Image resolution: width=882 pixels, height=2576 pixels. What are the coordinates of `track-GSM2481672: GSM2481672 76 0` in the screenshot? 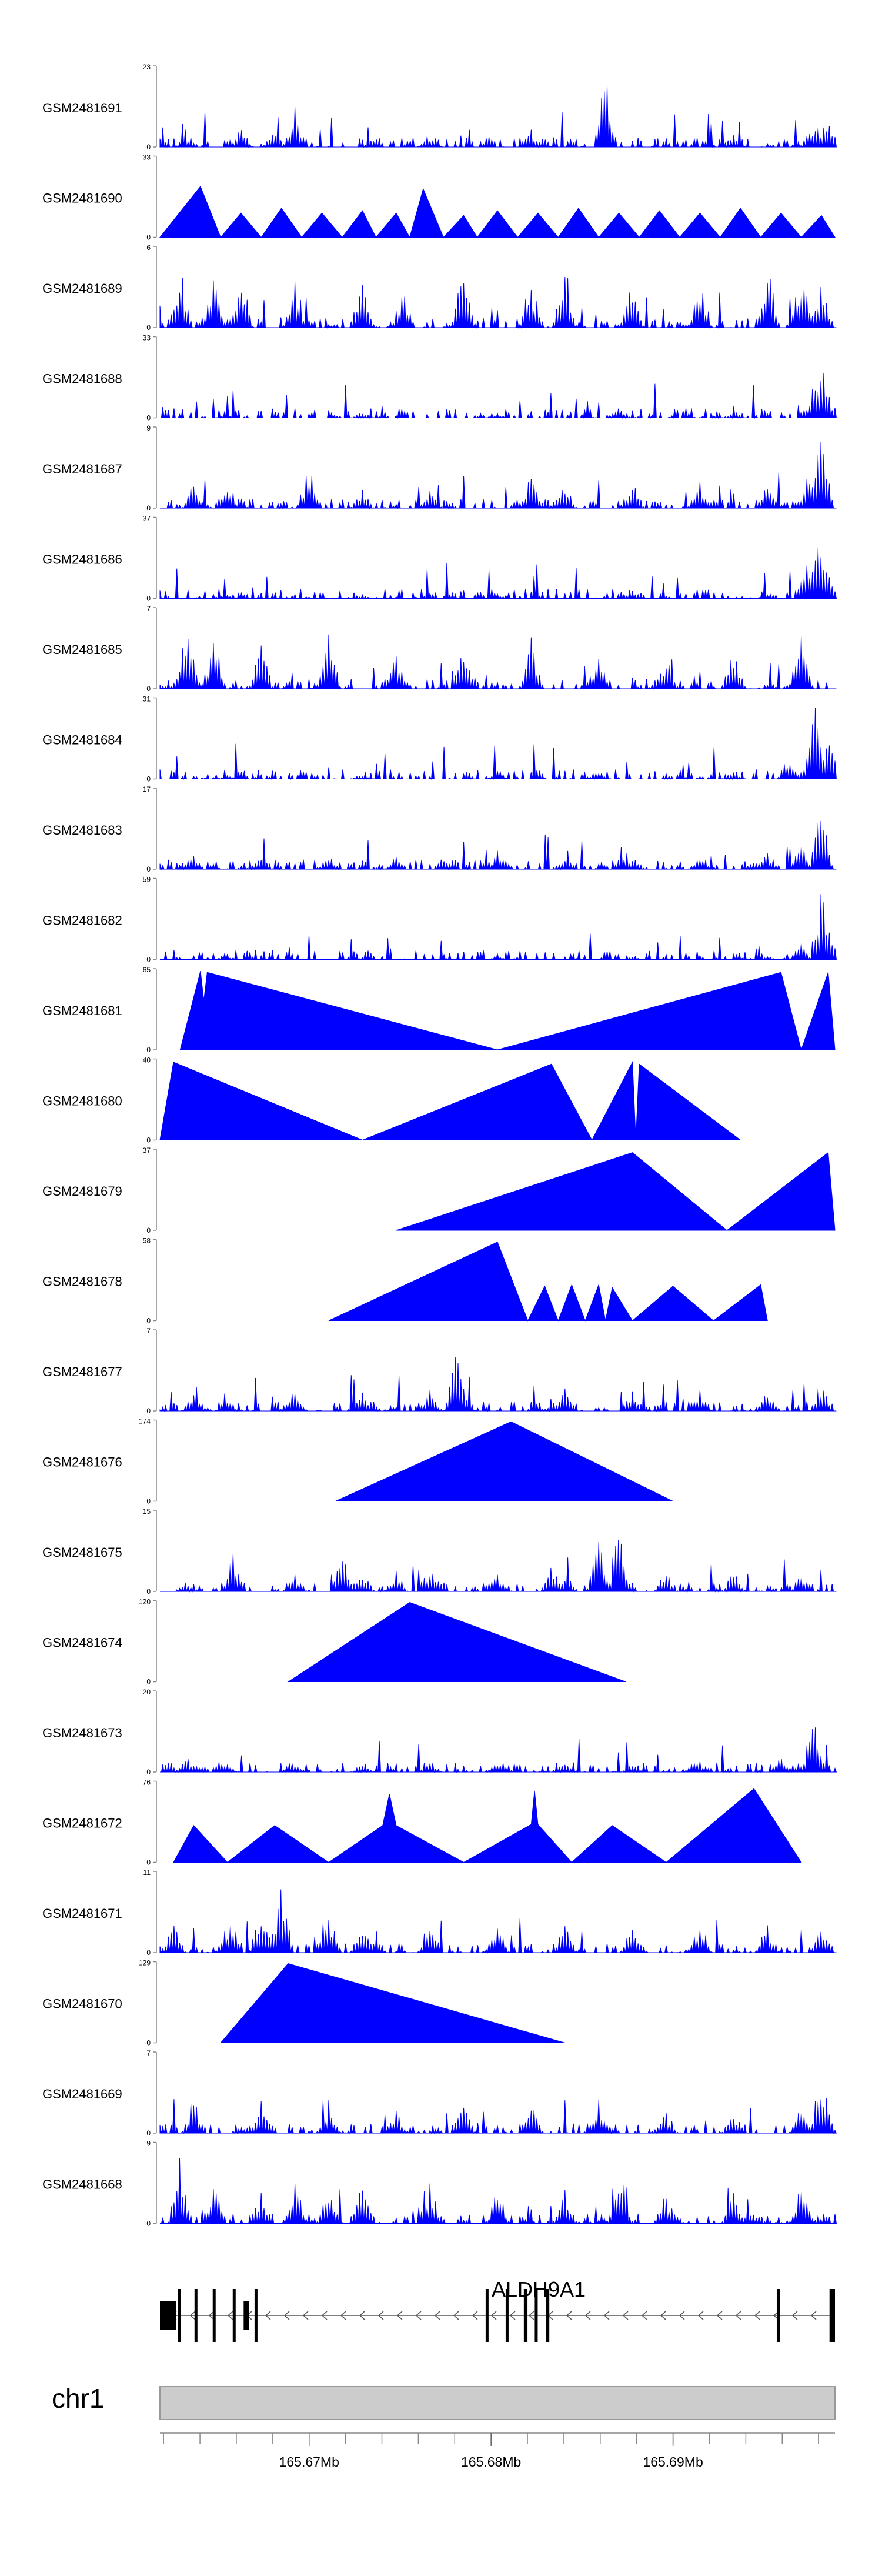 It's located at (422, 1822).